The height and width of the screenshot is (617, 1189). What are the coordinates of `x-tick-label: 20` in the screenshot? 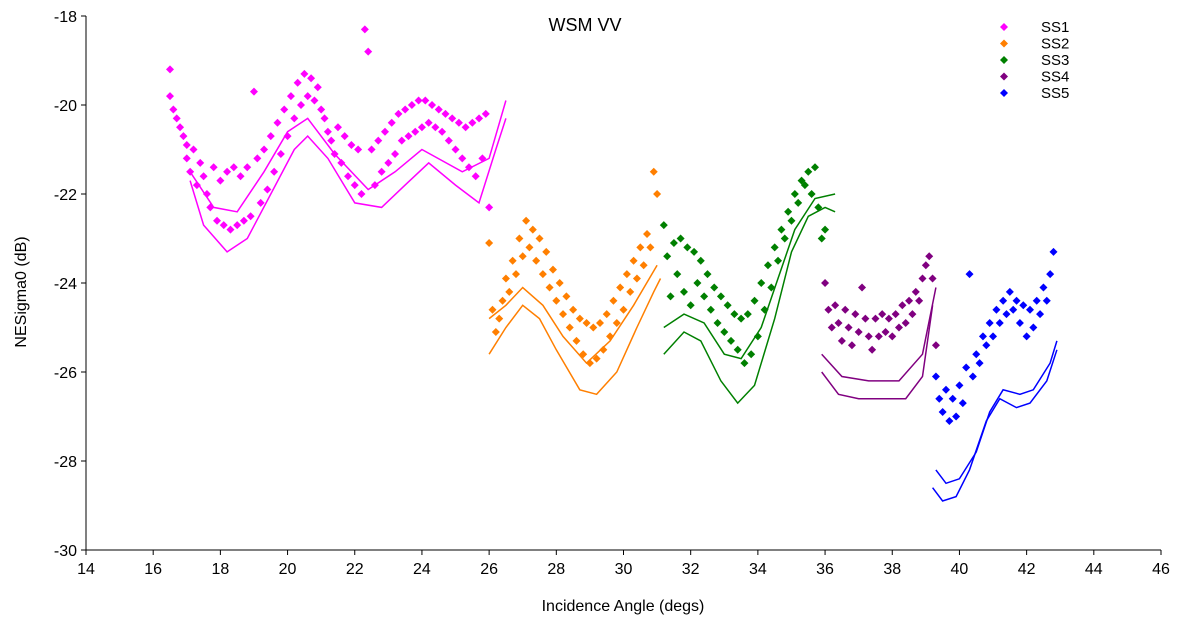 It's located at (288, 569).